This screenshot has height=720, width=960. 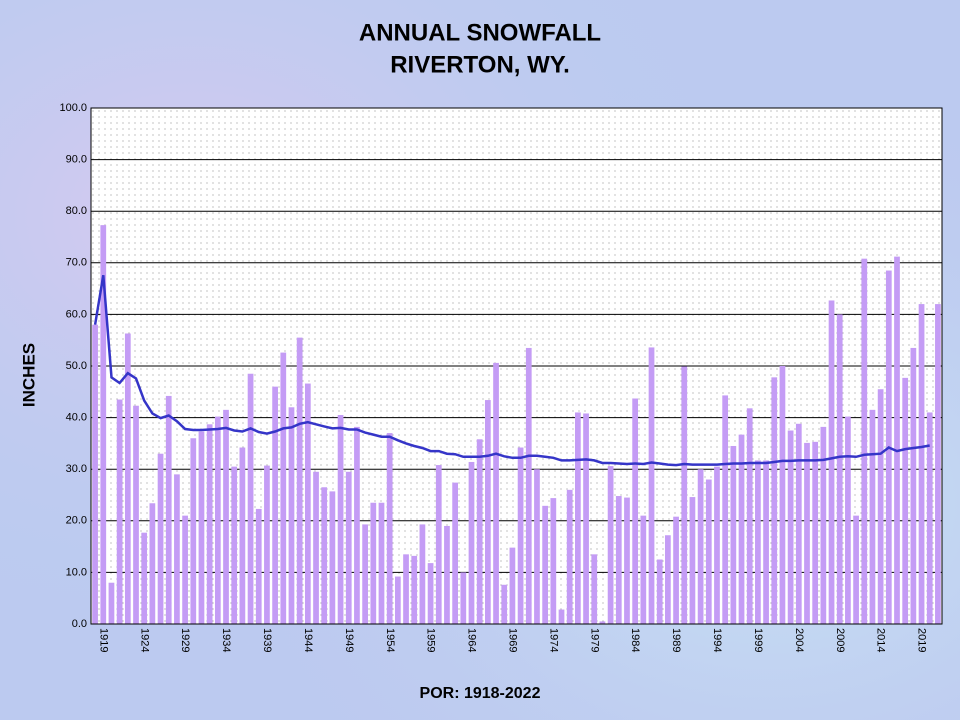 What do you see at coordinates (76, 469) in the screenshot?
I see `y-tick-label: 30.0` at bounding box center [76, 469].